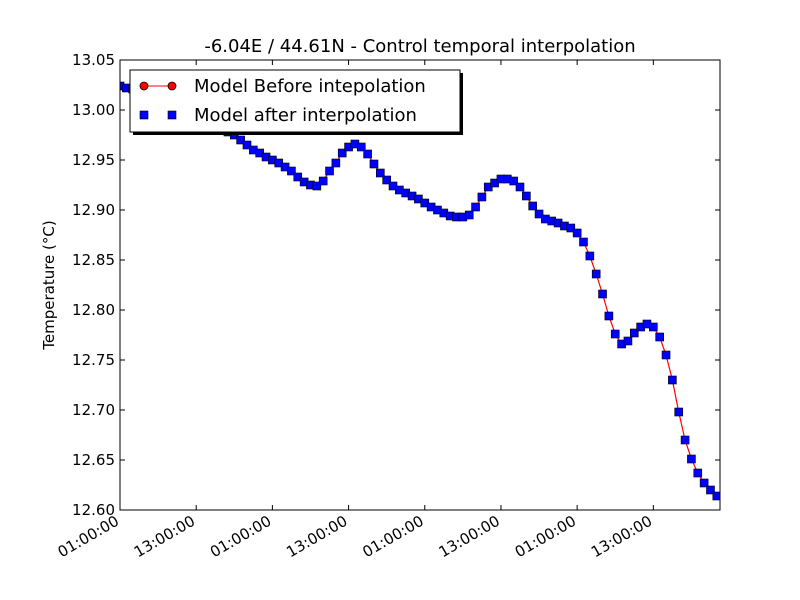  Describe the element at coordinates (93, 310) in the screenshot. I see `y-tick-label: 12.80` at that location.